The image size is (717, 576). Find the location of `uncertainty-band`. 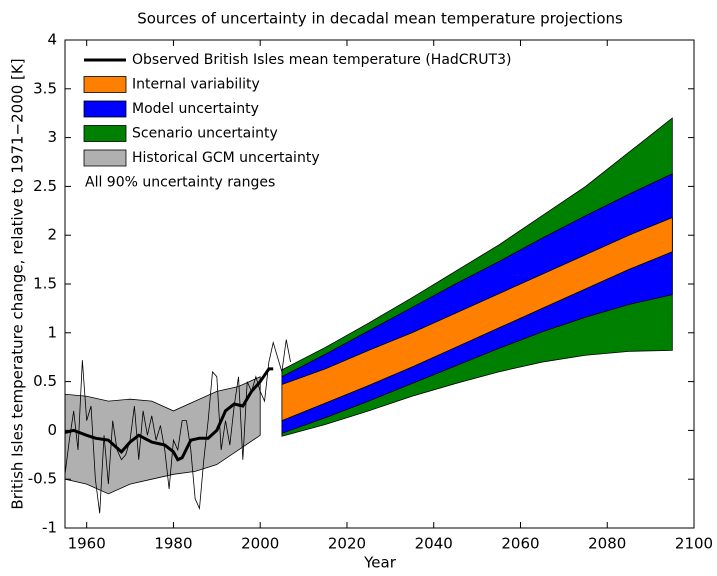

uncertainty-band is located at coordinates (162, 435).